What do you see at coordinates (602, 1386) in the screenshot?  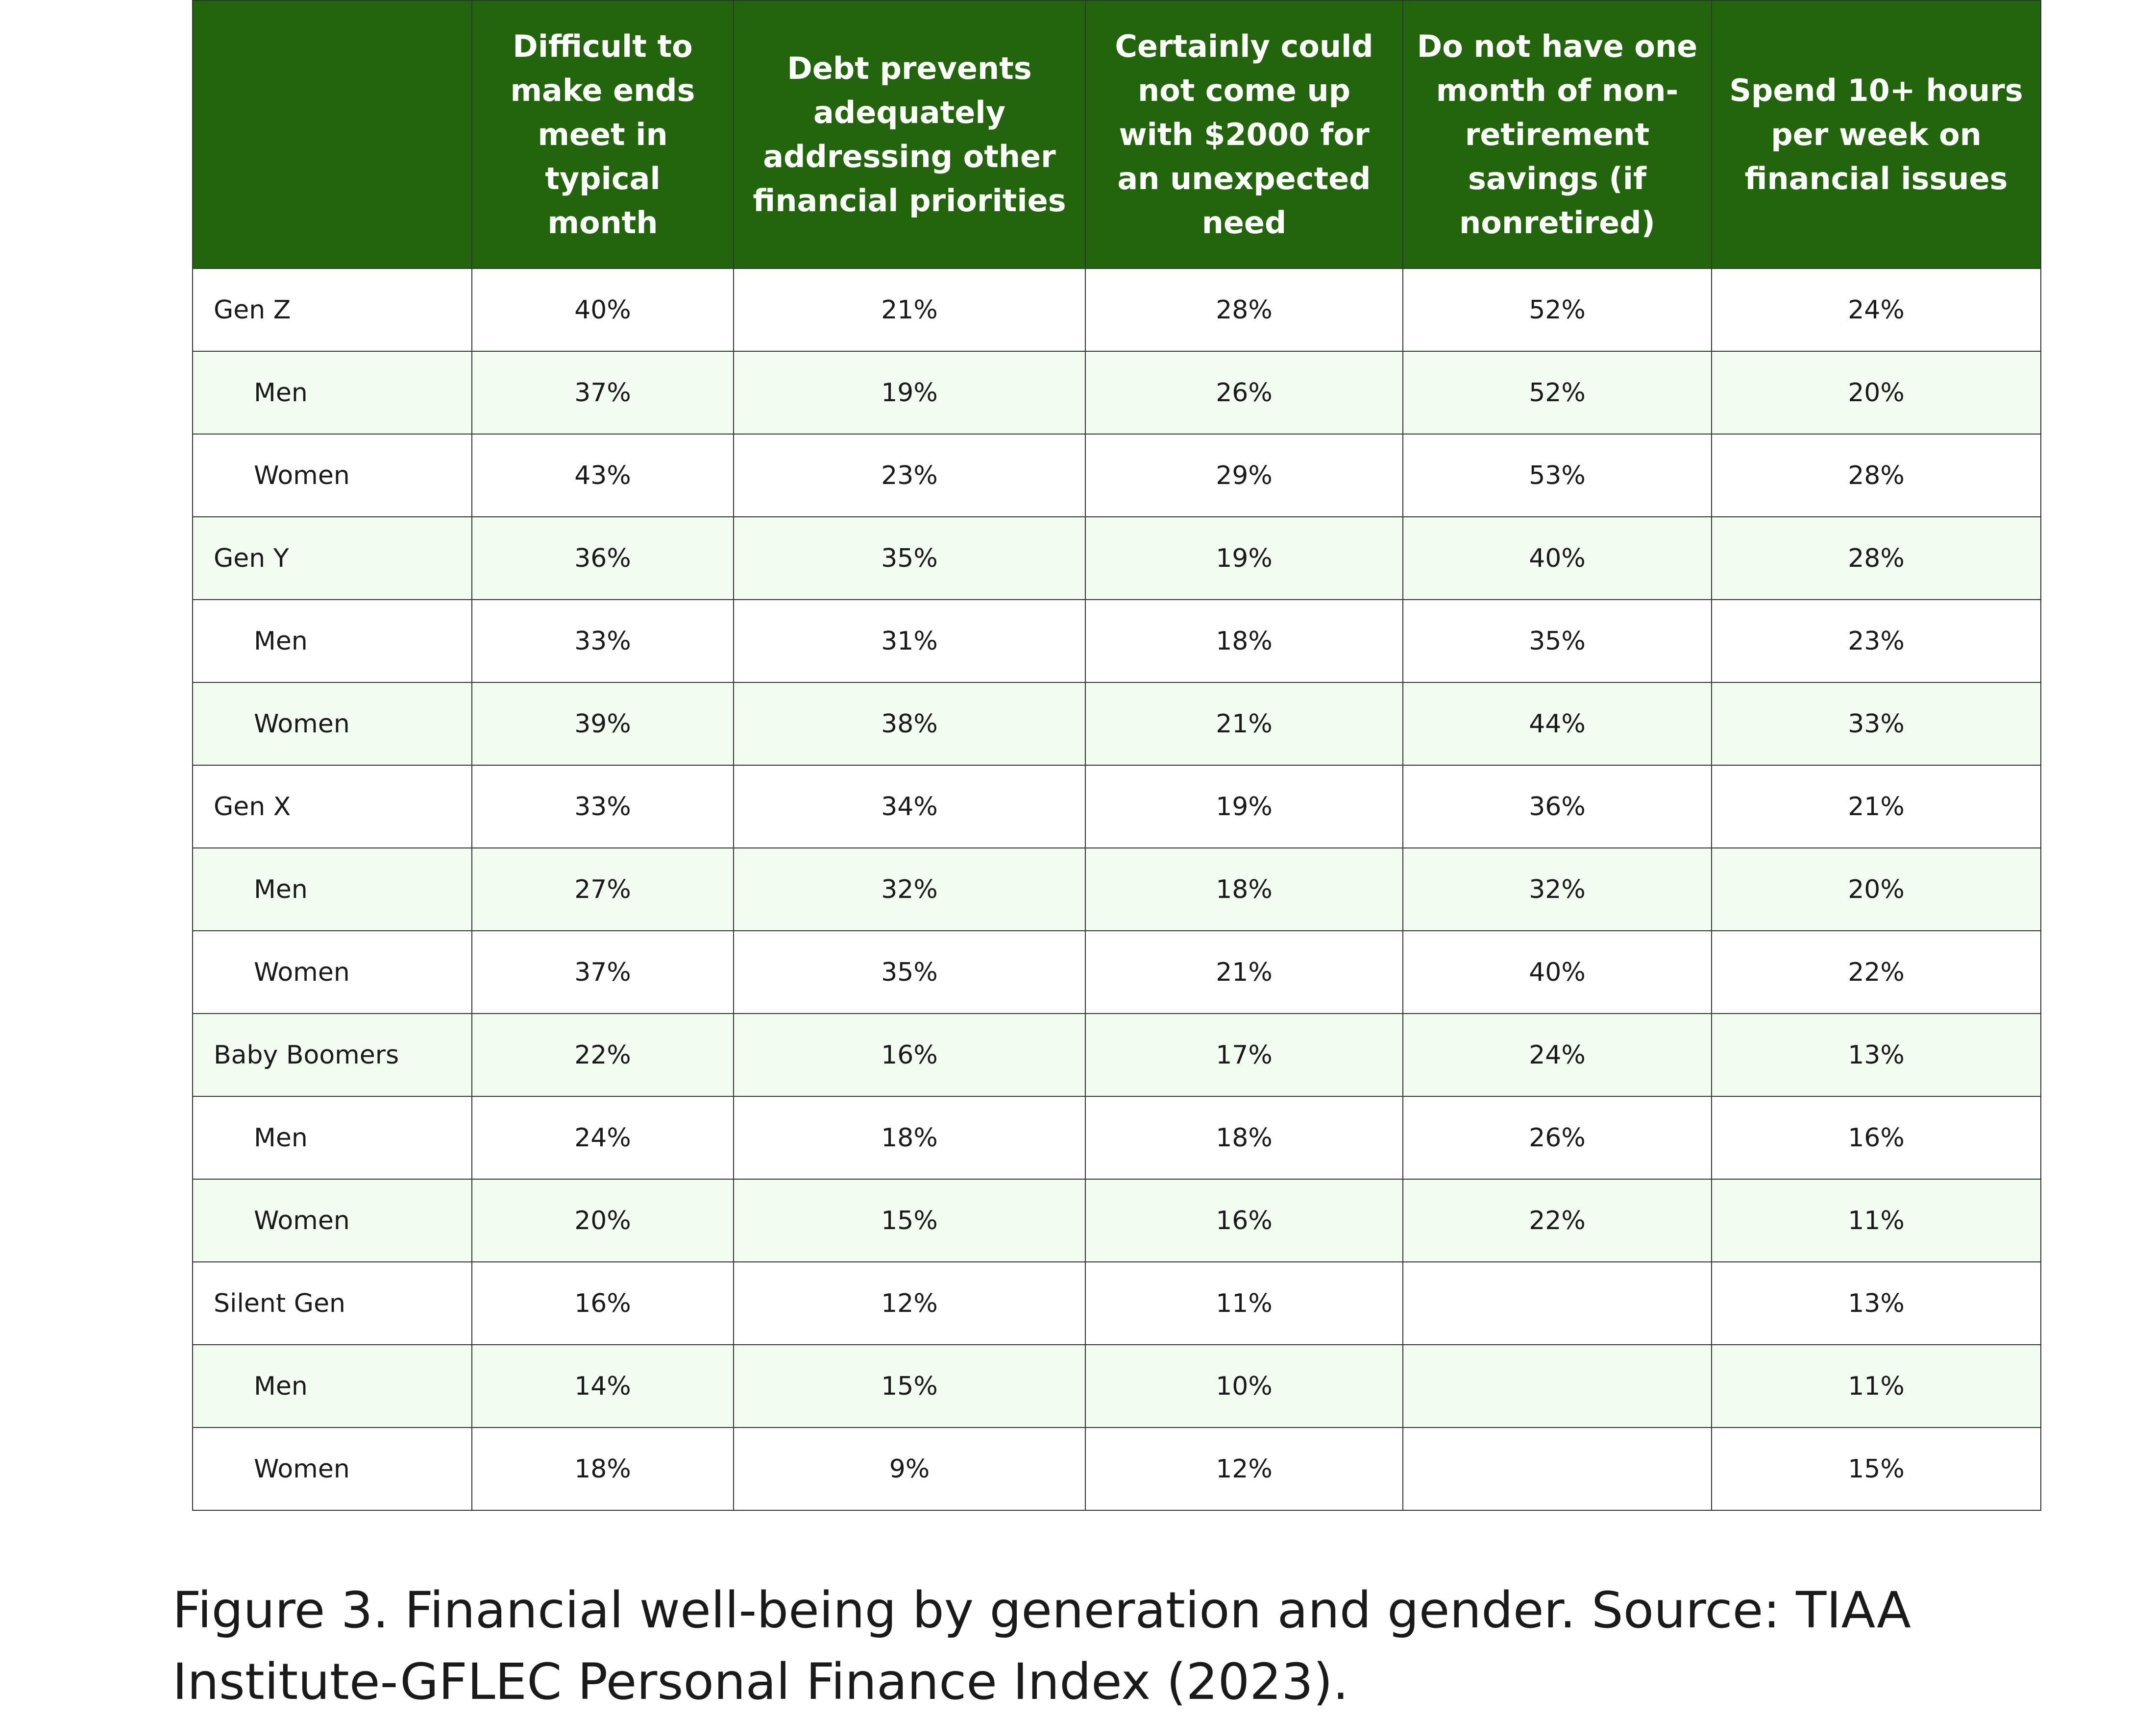 I see `table-cell: 14%` at bounding box center [602, 1386].